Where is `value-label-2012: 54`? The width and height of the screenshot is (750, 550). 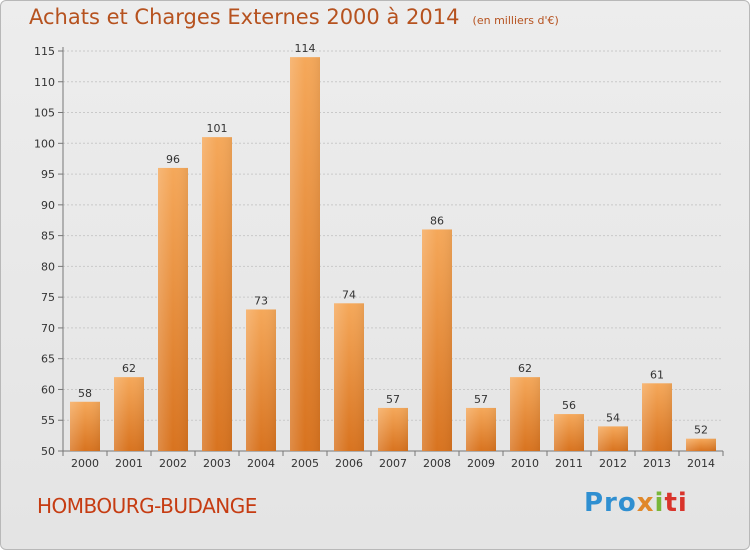
value-label-2012: 54 is located at coordinates (613, 417).